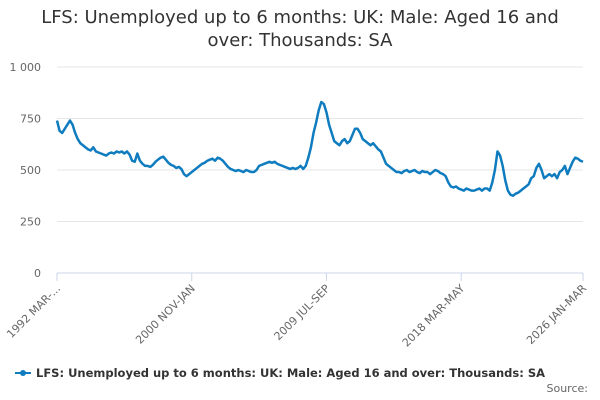 This screenshot has width=600, height=400. Describe the element at coordinates (30, 119) in the screenshot. I see `y-tick-label: 750` at that location.